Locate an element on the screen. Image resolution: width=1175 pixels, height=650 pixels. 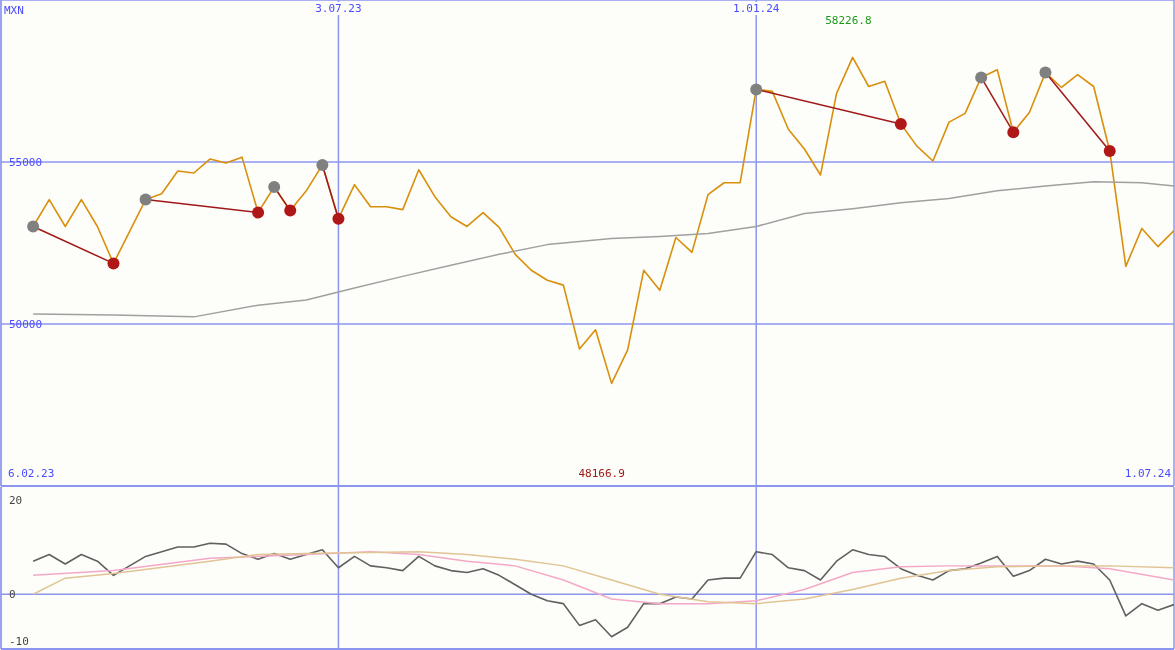
y-tick-label: 20 is located at coordinates (16, 500).